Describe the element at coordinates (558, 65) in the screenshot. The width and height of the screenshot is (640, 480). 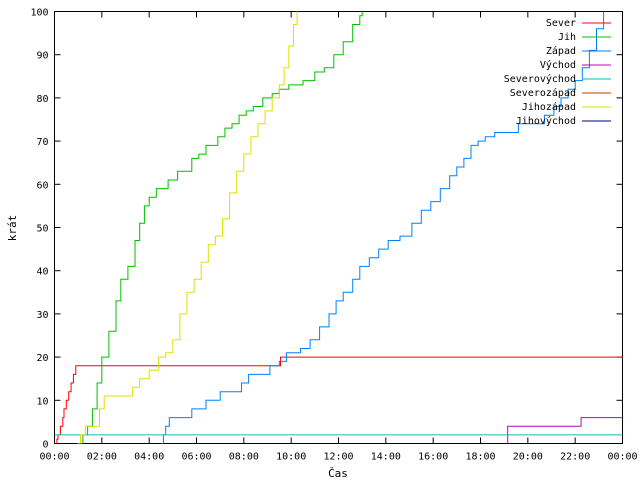
I see `legend-label: Východ` at that location.